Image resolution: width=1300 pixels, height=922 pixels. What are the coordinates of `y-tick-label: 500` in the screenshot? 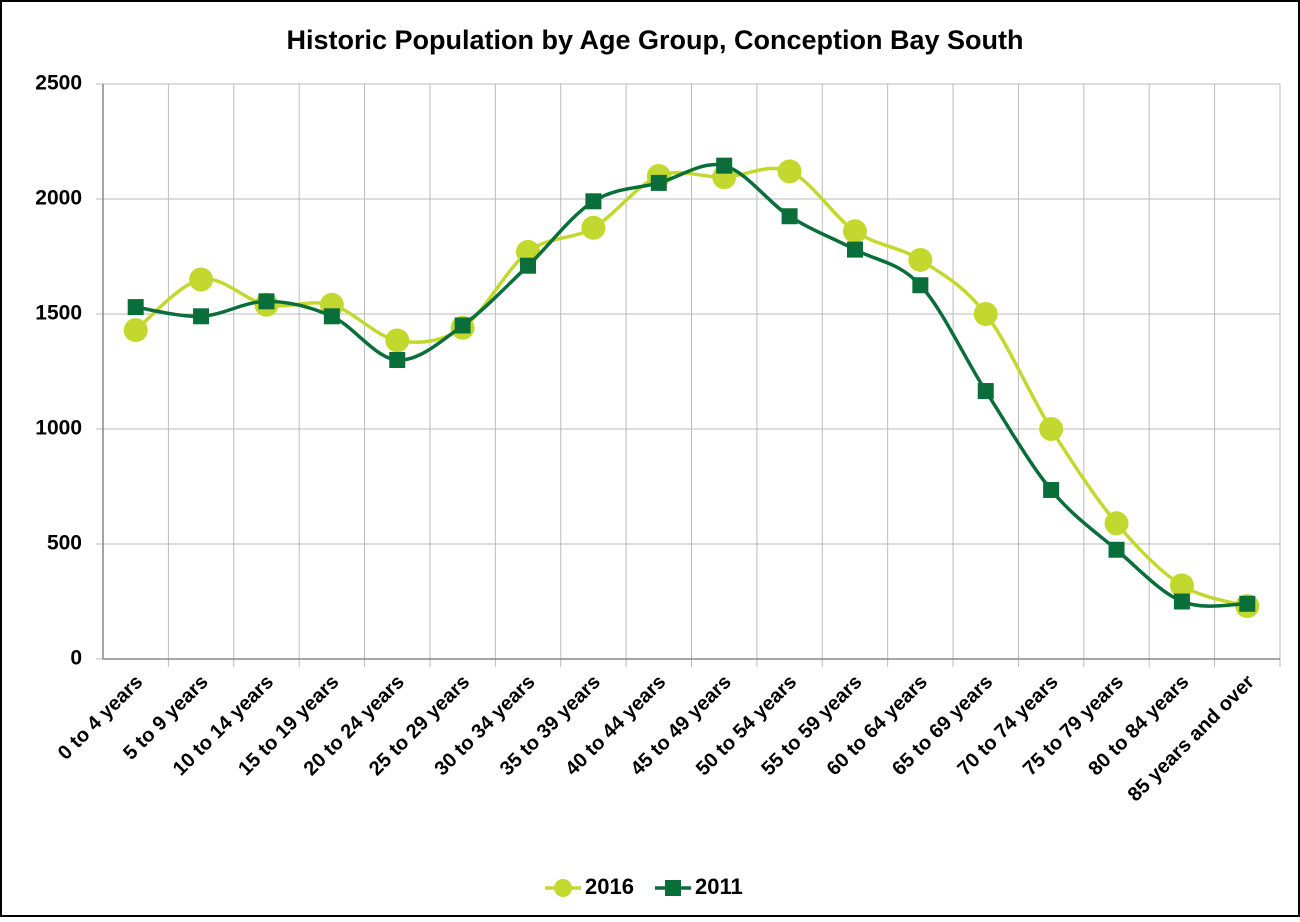 It's located at (64, 543).